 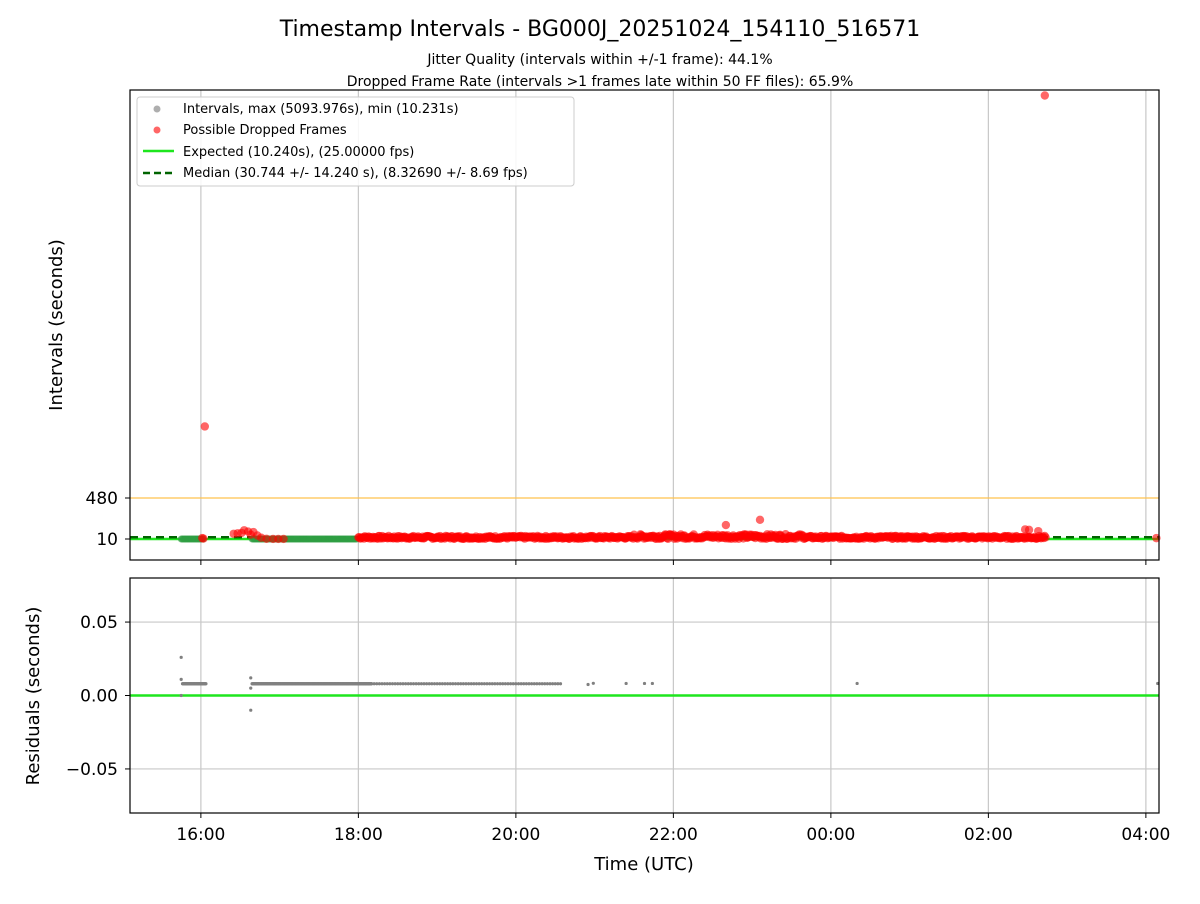 I want to click on legend-box, so click(x=355, y=141).